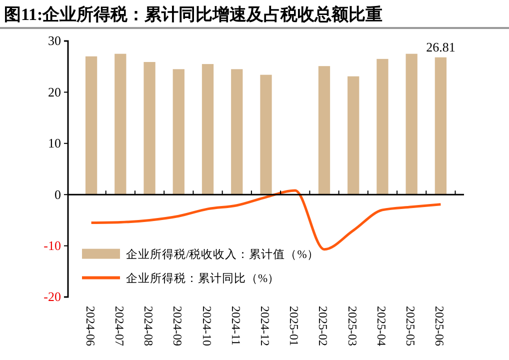 The width and height of the screenshot is (509, 360). Describe the element at coordinates (193, 14) in the screenshot. I see `chart-title: 图11:企业所得税：累计同比增速及占税收总额比重` at that location.